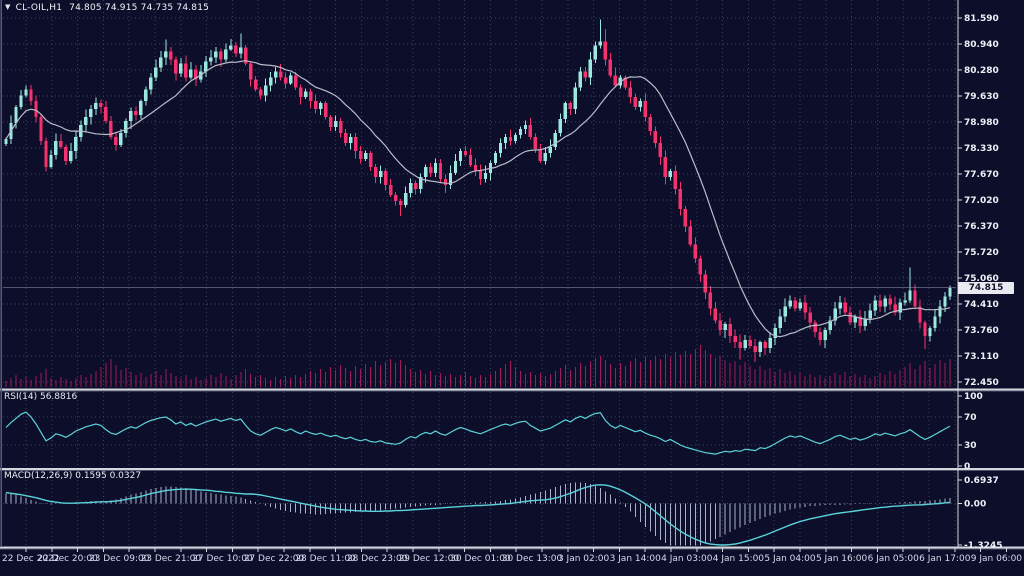 The height and width of the screenshot is (576, 1024). I want to click on rsi-axis-label: 30, so click(970, 446).